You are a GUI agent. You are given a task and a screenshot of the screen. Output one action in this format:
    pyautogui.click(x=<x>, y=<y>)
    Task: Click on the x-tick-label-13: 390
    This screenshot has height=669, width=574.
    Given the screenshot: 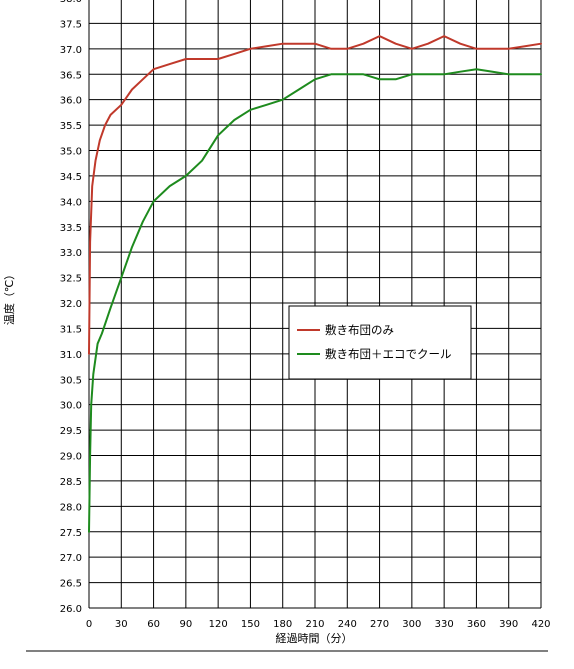 What is the action you would take?
    pyautogui.click(x=508, y=624)
    